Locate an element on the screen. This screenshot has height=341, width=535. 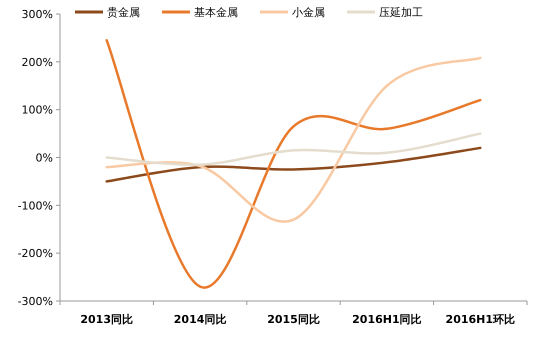
y-tick-label: -300% is located at coordinates (35, 301).